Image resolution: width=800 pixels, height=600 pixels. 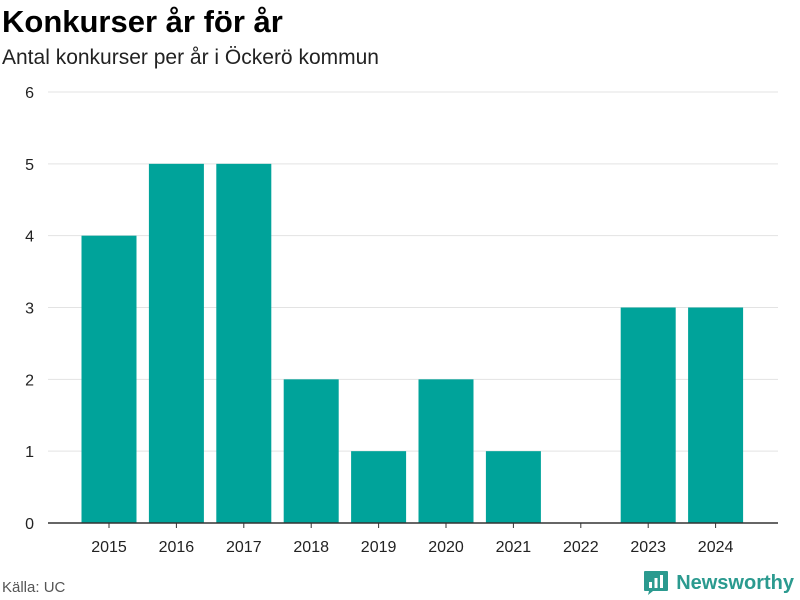 I want to click on x-tick-label: 2017, so click(x=244, y=547).